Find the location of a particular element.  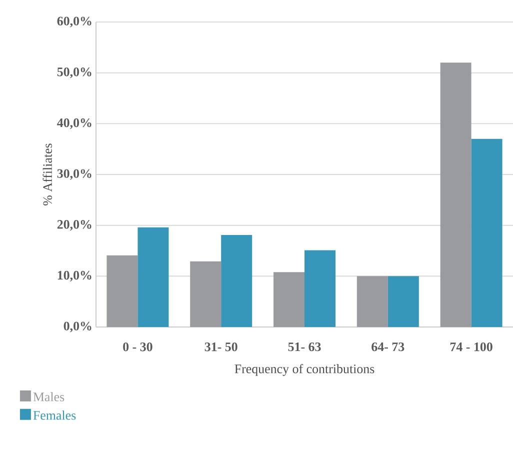

x-tick-label: 31- 50 is located at coordinates (221, 347).